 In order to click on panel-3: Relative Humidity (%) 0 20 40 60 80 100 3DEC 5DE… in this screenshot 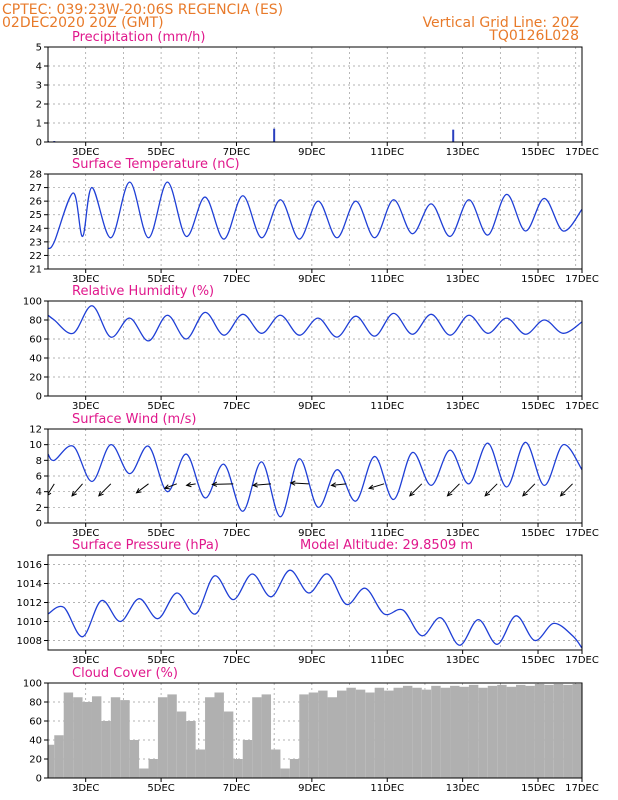, I will do `click(311, 348)`.